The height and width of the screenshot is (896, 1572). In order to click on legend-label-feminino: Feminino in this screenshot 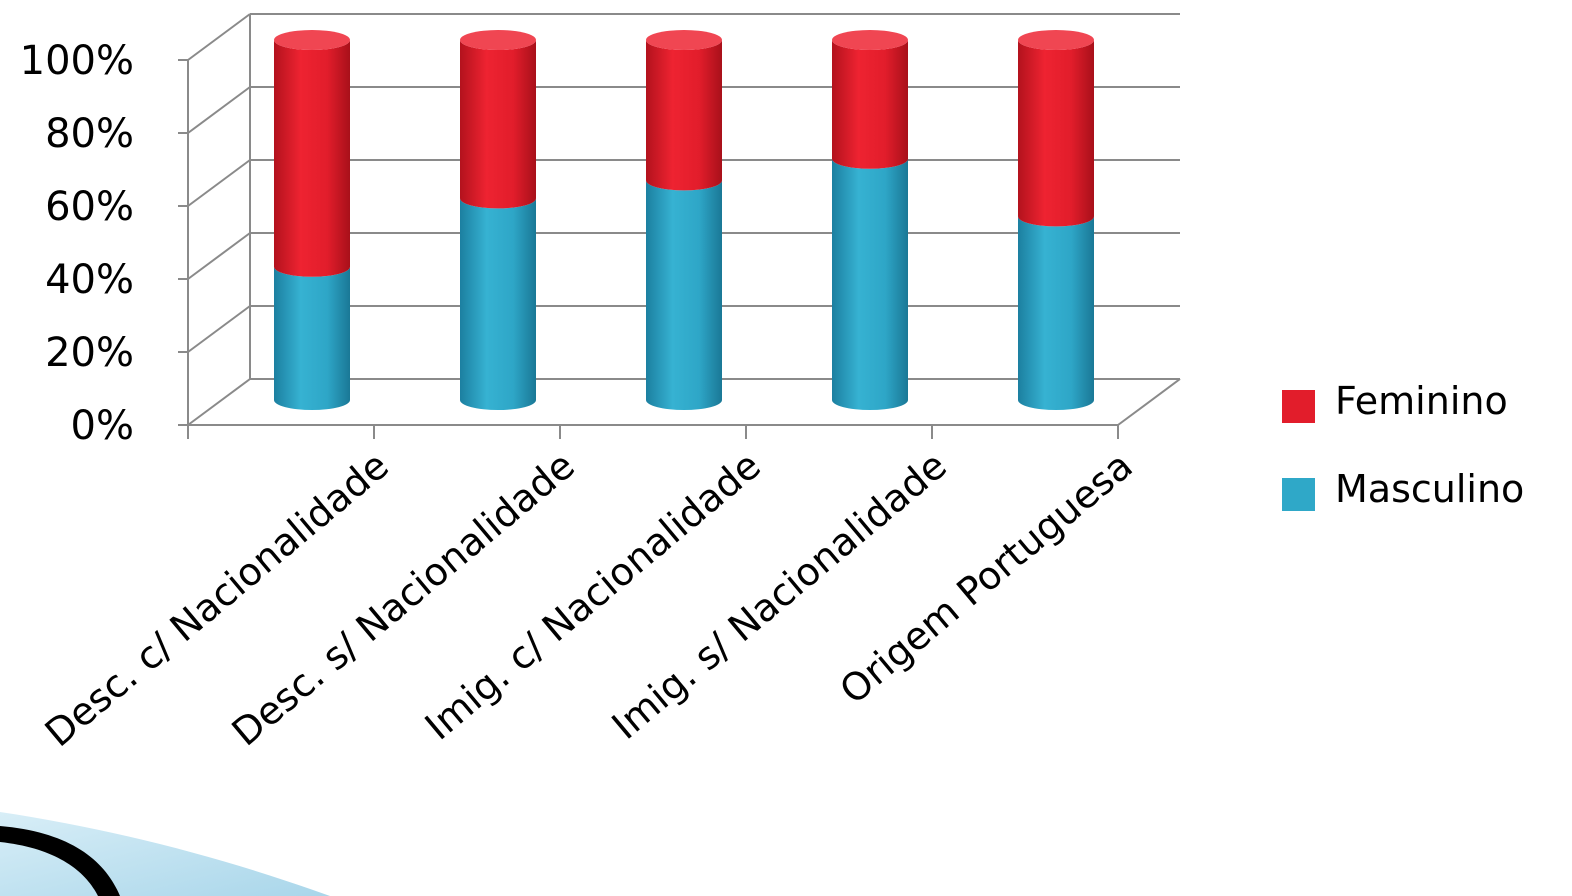, I will do `click(1421, 401)`.